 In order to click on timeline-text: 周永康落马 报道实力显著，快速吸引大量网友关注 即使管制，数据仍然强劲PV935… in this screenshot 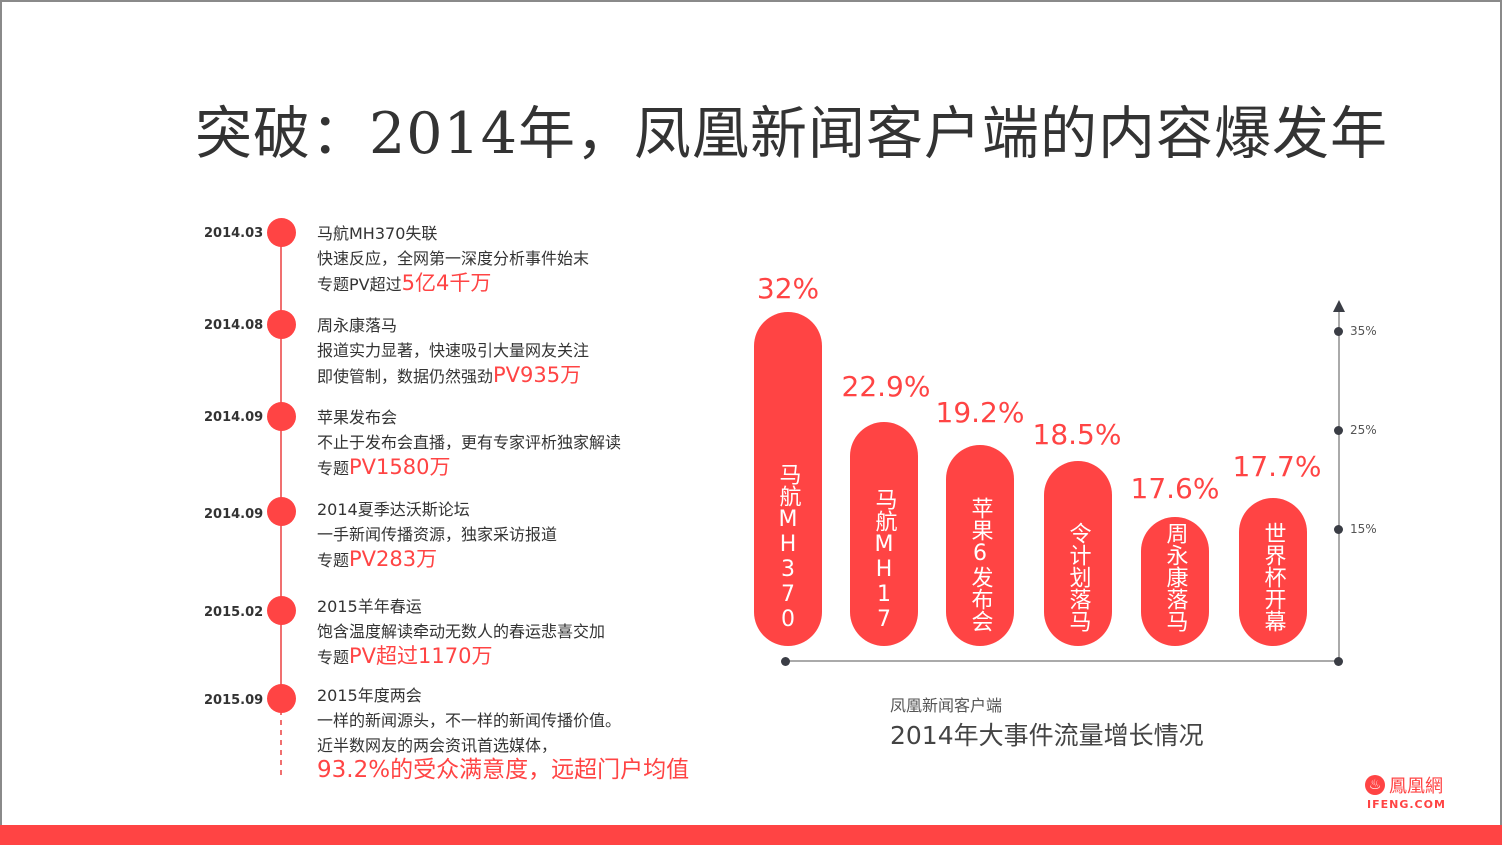, I will do `click(453, 351)`.